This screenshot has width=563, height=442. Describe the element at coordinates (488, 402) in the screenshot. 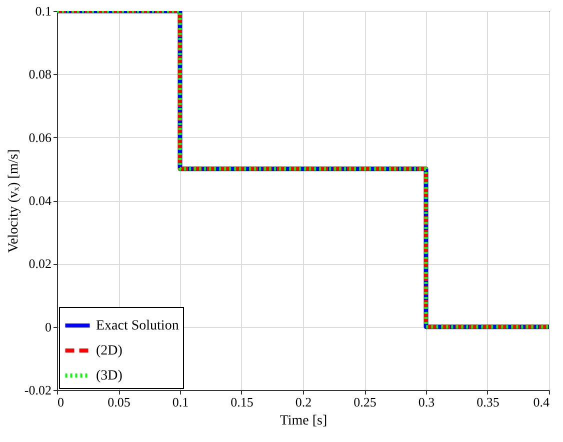

I see `x-tick-label: 0.35` at that location.